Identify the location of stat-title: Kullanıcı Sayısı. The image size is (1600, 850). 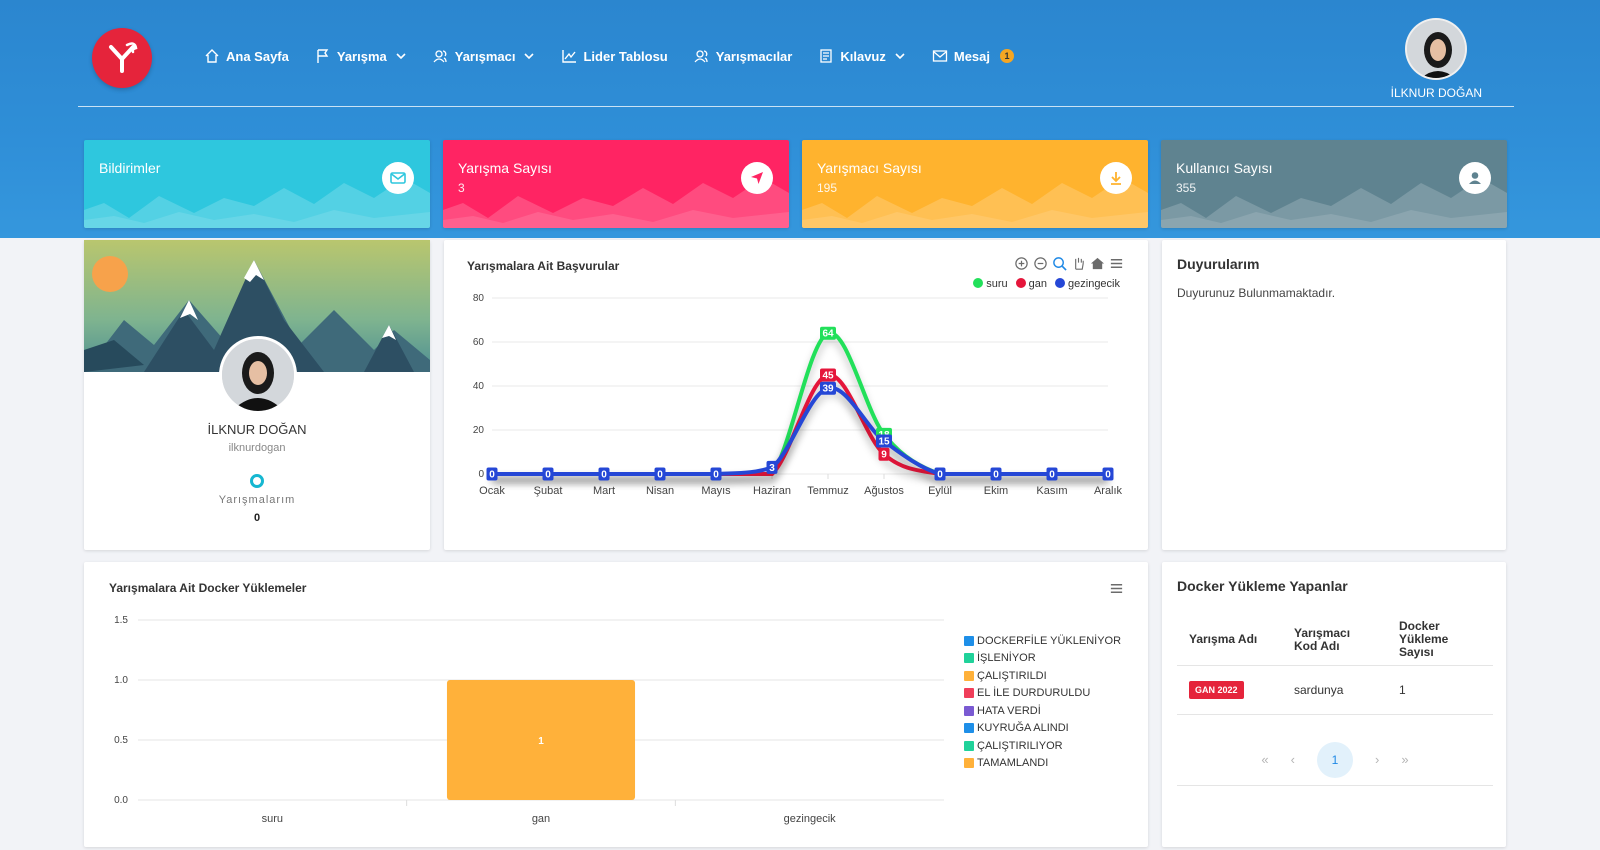
(1224, 168).